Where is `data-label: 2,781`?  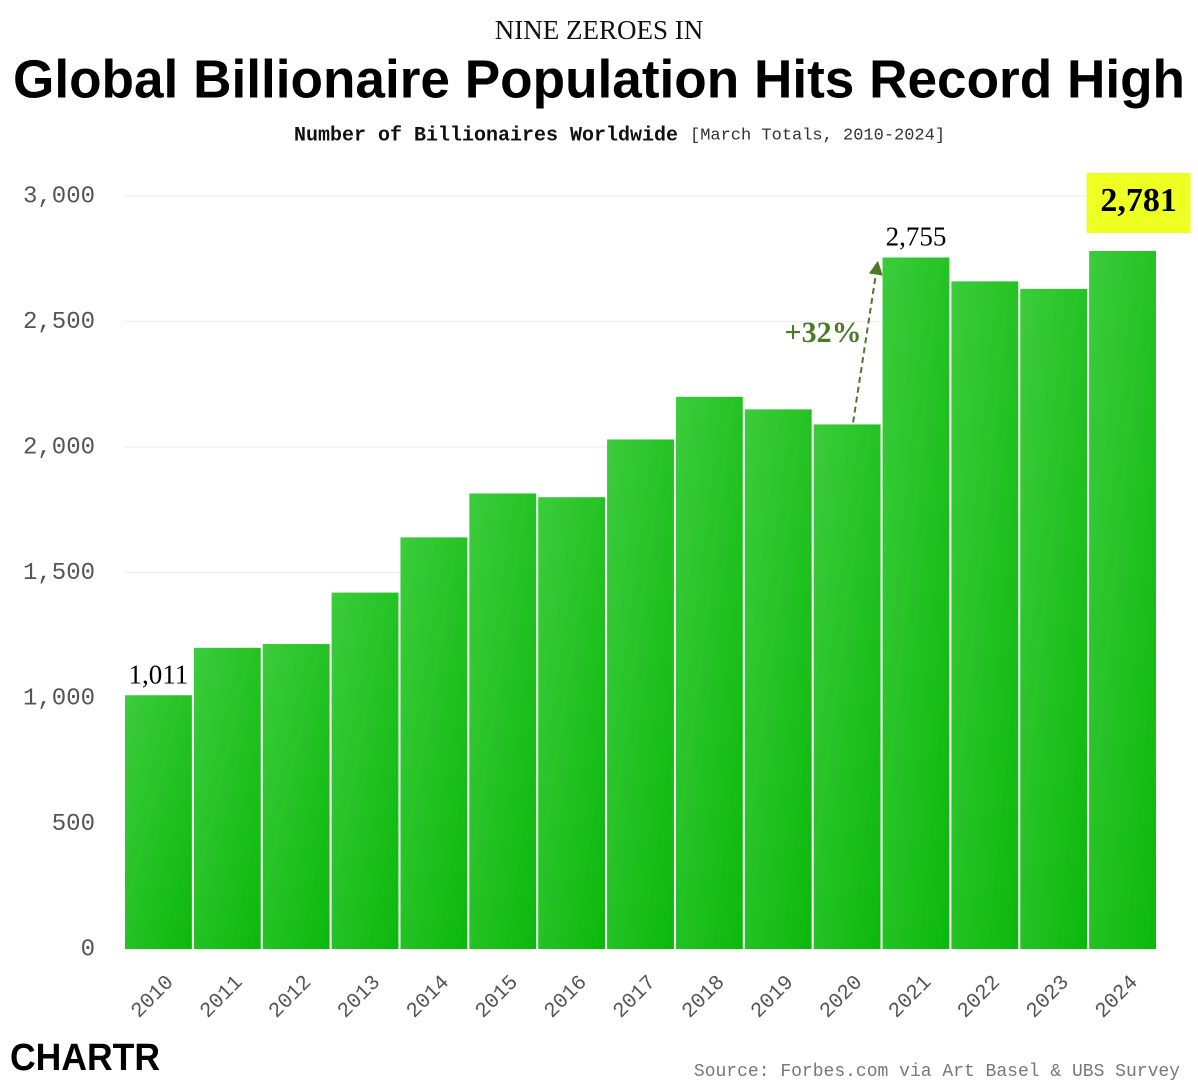 data-label: 2,781 is located at coordinates (1138, 200).